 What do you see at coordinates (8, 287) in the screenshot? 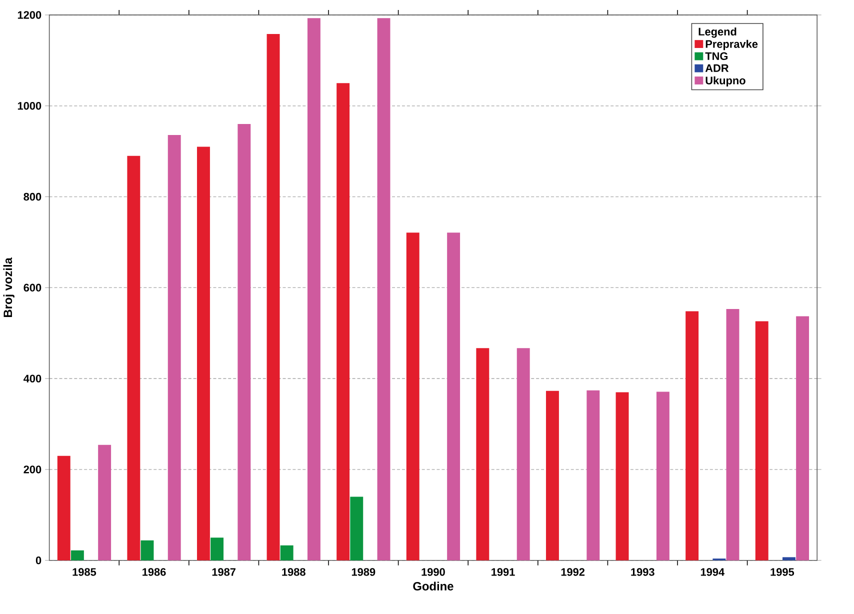
I see `y-axis-title: Broj vozila` at bounding box center [8, 287].